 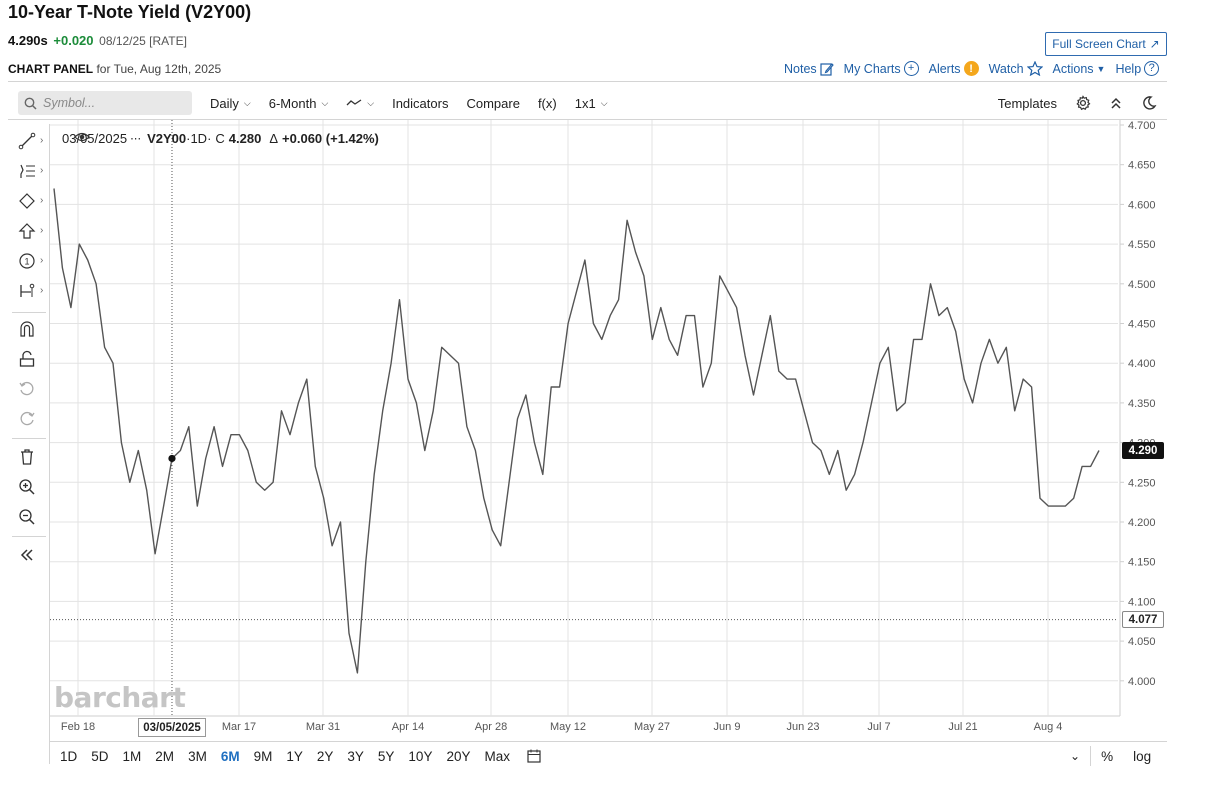 What do you see at coordinates (27, 487) in the screenshot?
I see `zoom-in-icon` at bounding box center [27, 487].